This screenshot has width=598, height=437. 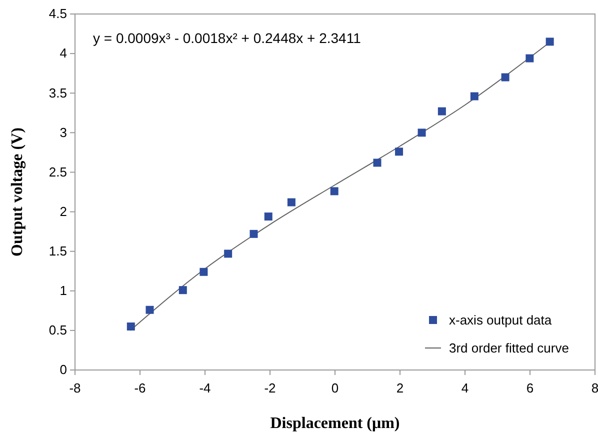 What do you see at coordinates (57, 14) in the screenshot?
I see `y-tick-label: 4.5` at bounding box center [57, 14].